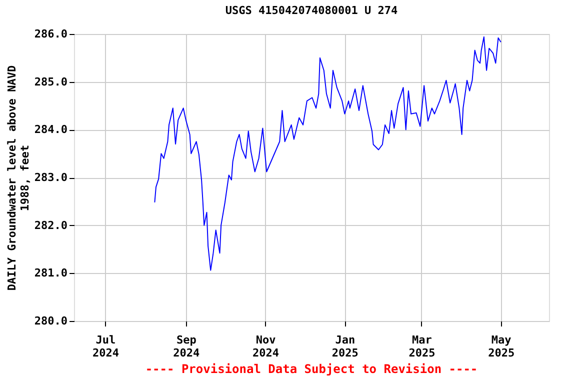 This screenshot has height=384, width=576. What do you see at coordinates (51, 273) in the screenshot?
I see `y-tick-label: 281.0` at bounding box center [51, 273].